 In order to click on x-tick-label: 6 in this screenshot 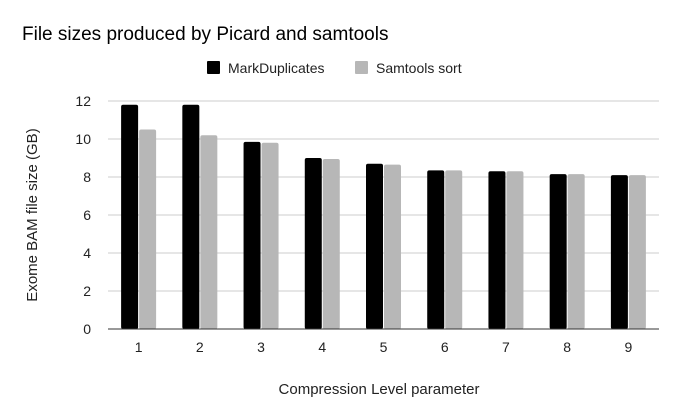, I will do `click(445, 347)`.